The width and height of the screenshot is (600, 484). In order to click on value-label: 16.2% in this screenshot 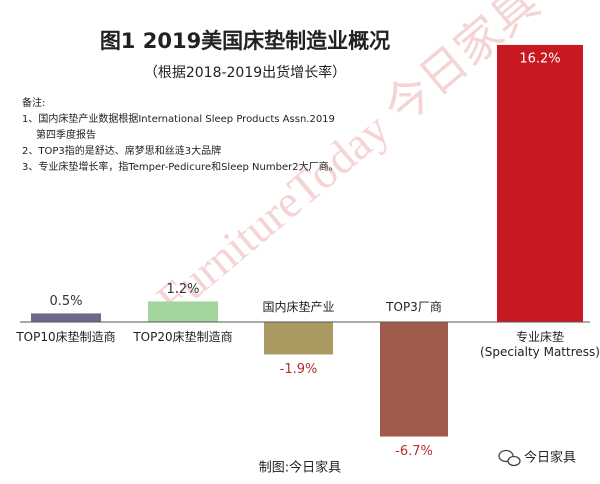, I will do `click(539, 58)`.